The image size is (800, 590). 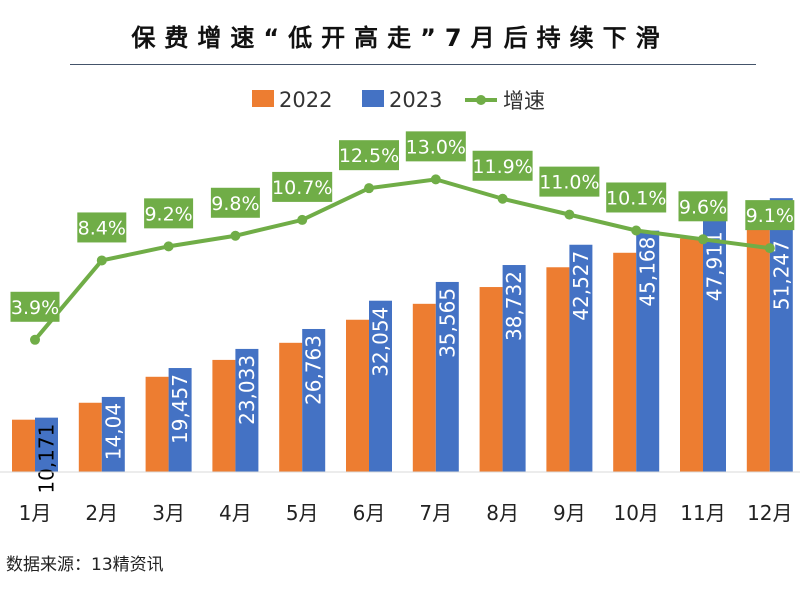 What do you see at coordinates (235, 513) in the screenshot?
I see `x-tick-label: 4月` at bounding box center [235, 513].